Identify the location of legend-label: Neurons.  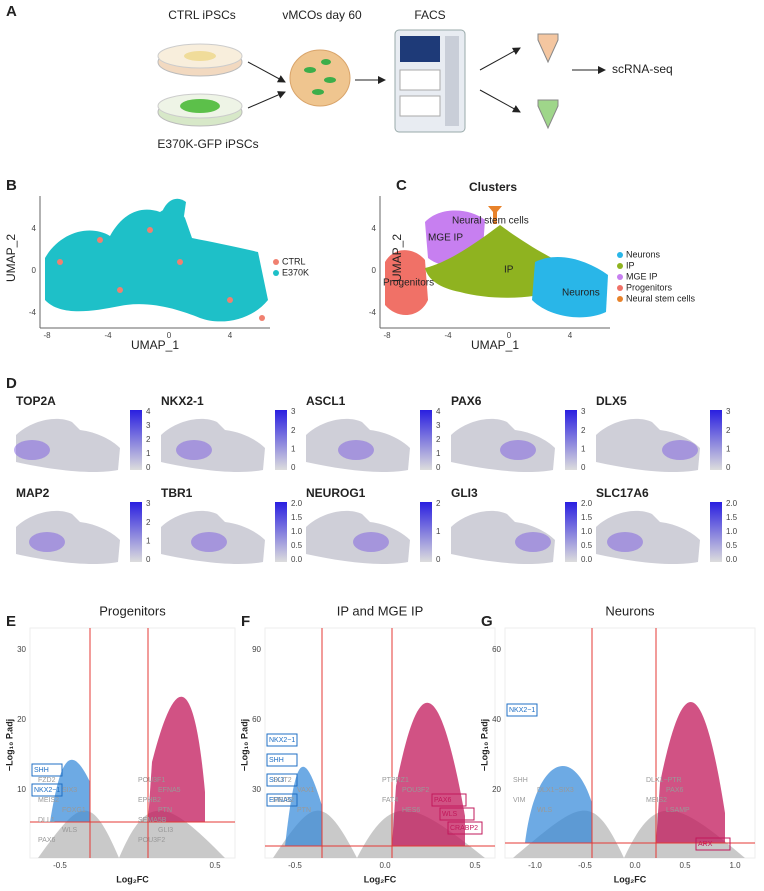
(643, 254).